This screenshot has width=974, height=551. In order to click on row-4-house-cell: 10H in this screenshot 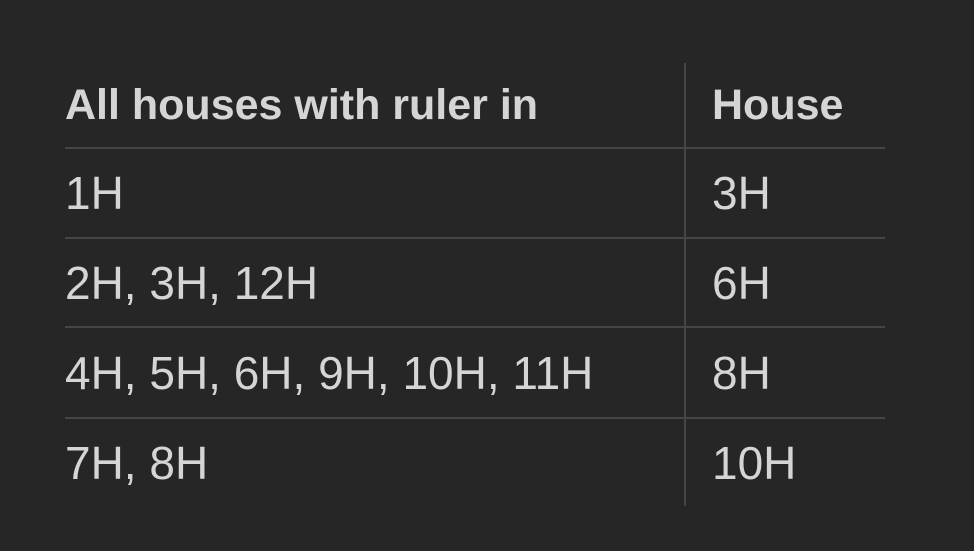, I will do `click(784, 462)`.